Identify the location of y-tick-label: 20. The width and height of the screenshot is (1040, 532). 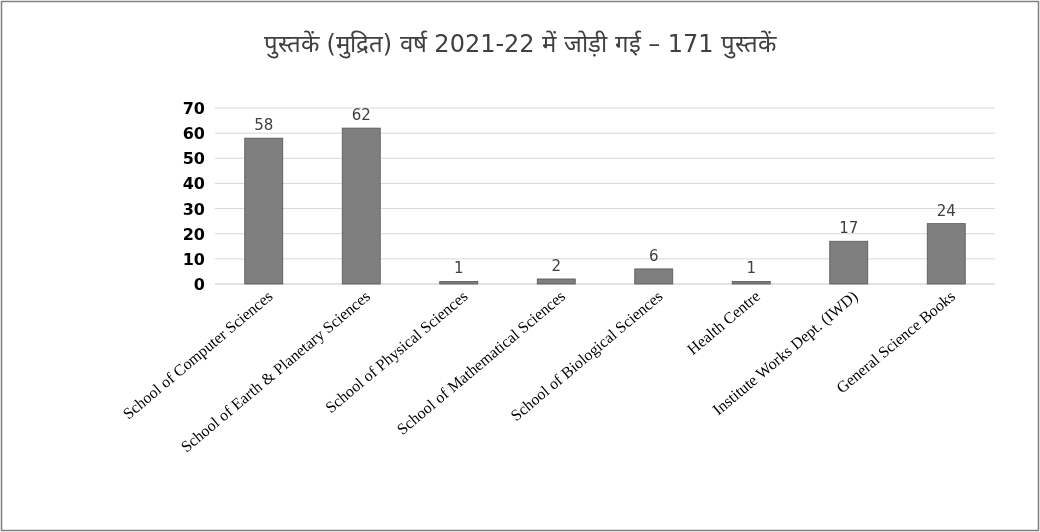
(193, 234).